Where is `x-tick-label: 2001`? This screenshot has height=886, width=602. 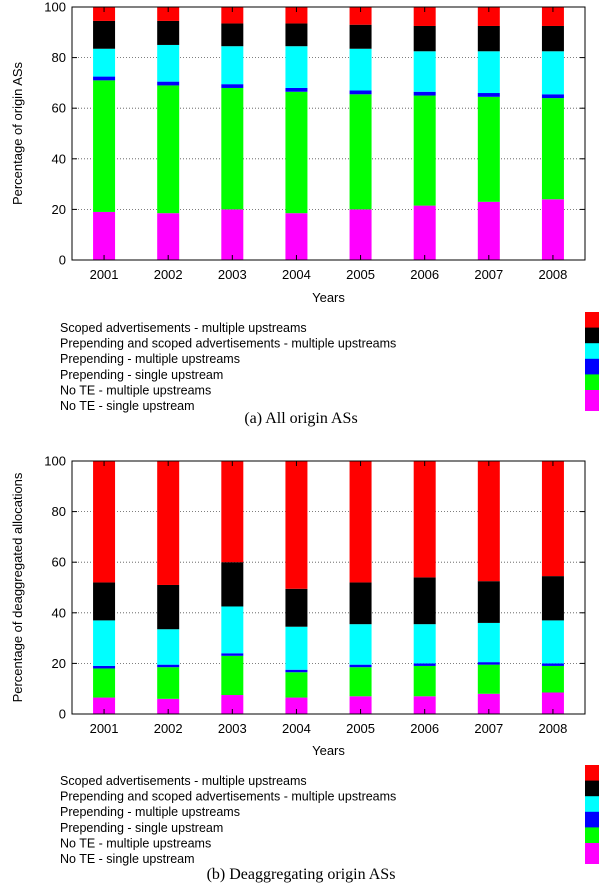
x-tick-label: 2001 is located at coordinates (104, 274).